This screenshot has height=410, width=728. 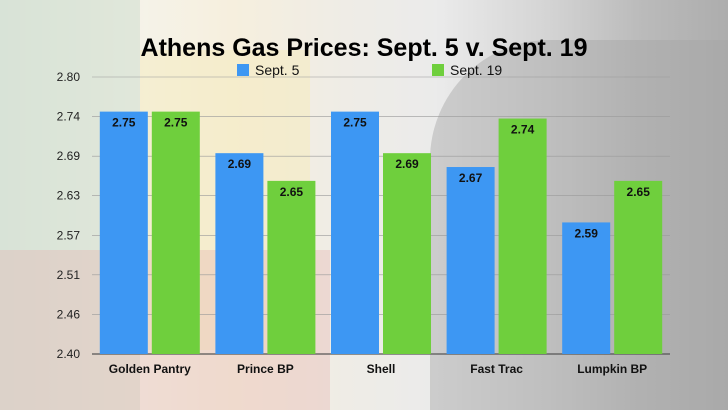 What do you see at coordinates (69, 156) in the screenshot?
I see `y-tick-label: 2.69` at bounding box center [69, 156].